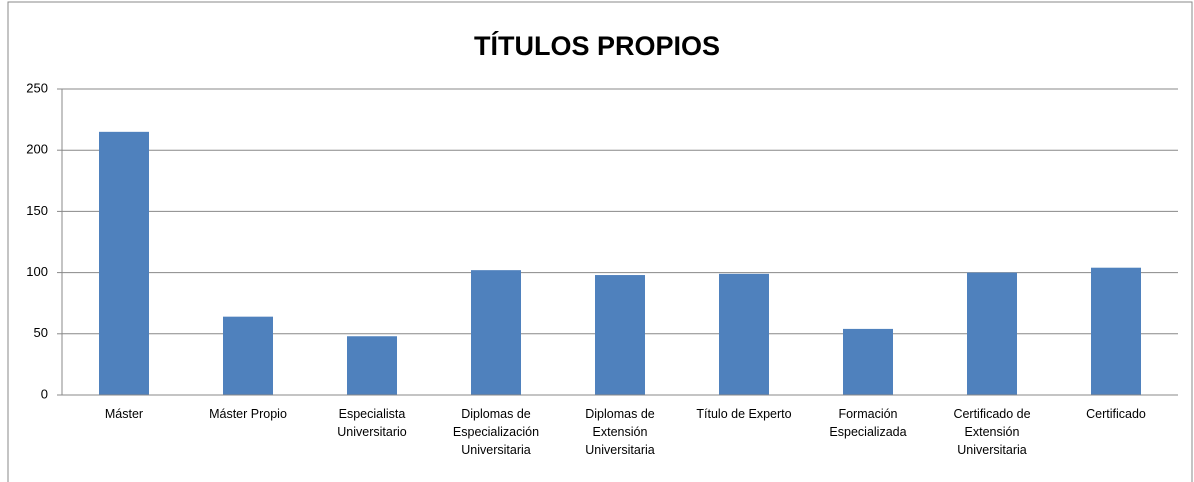  Describe the element at coordinates (1116, 414) in the screenshot. I see `x-tick-label: Certificado` at that location.